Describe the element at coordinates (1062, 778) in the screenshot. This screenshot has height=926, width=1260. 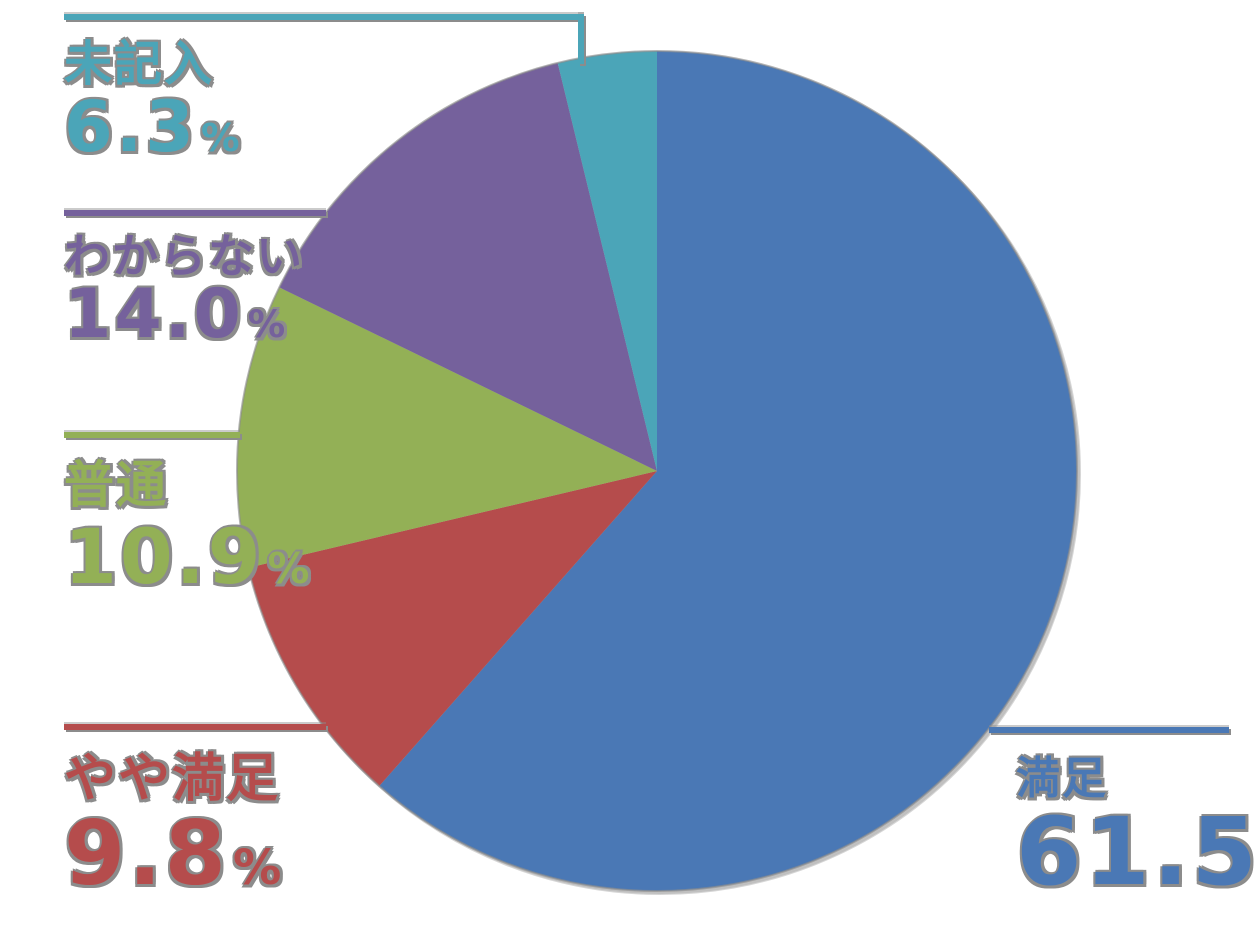
I see `slice-label: 満足` at that location.